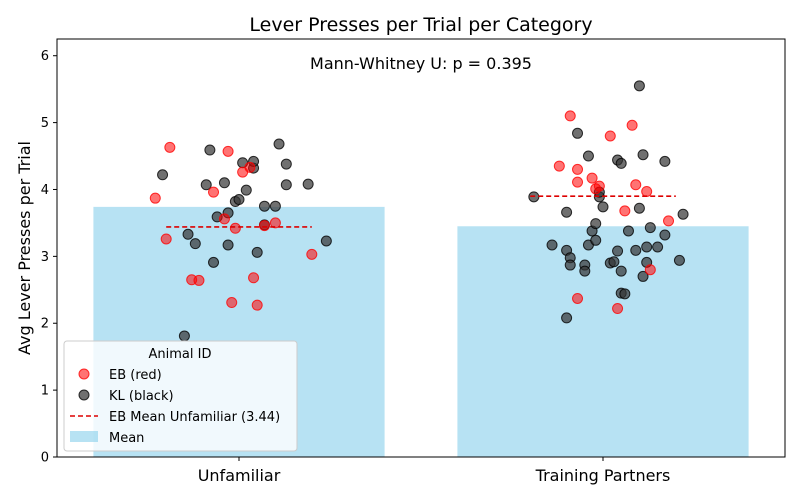 This screenshot has height=500, width=800. Describe the element at coordinates (45, 190) in the screenshot. I see `y-tick-label-4: 4` at that location.